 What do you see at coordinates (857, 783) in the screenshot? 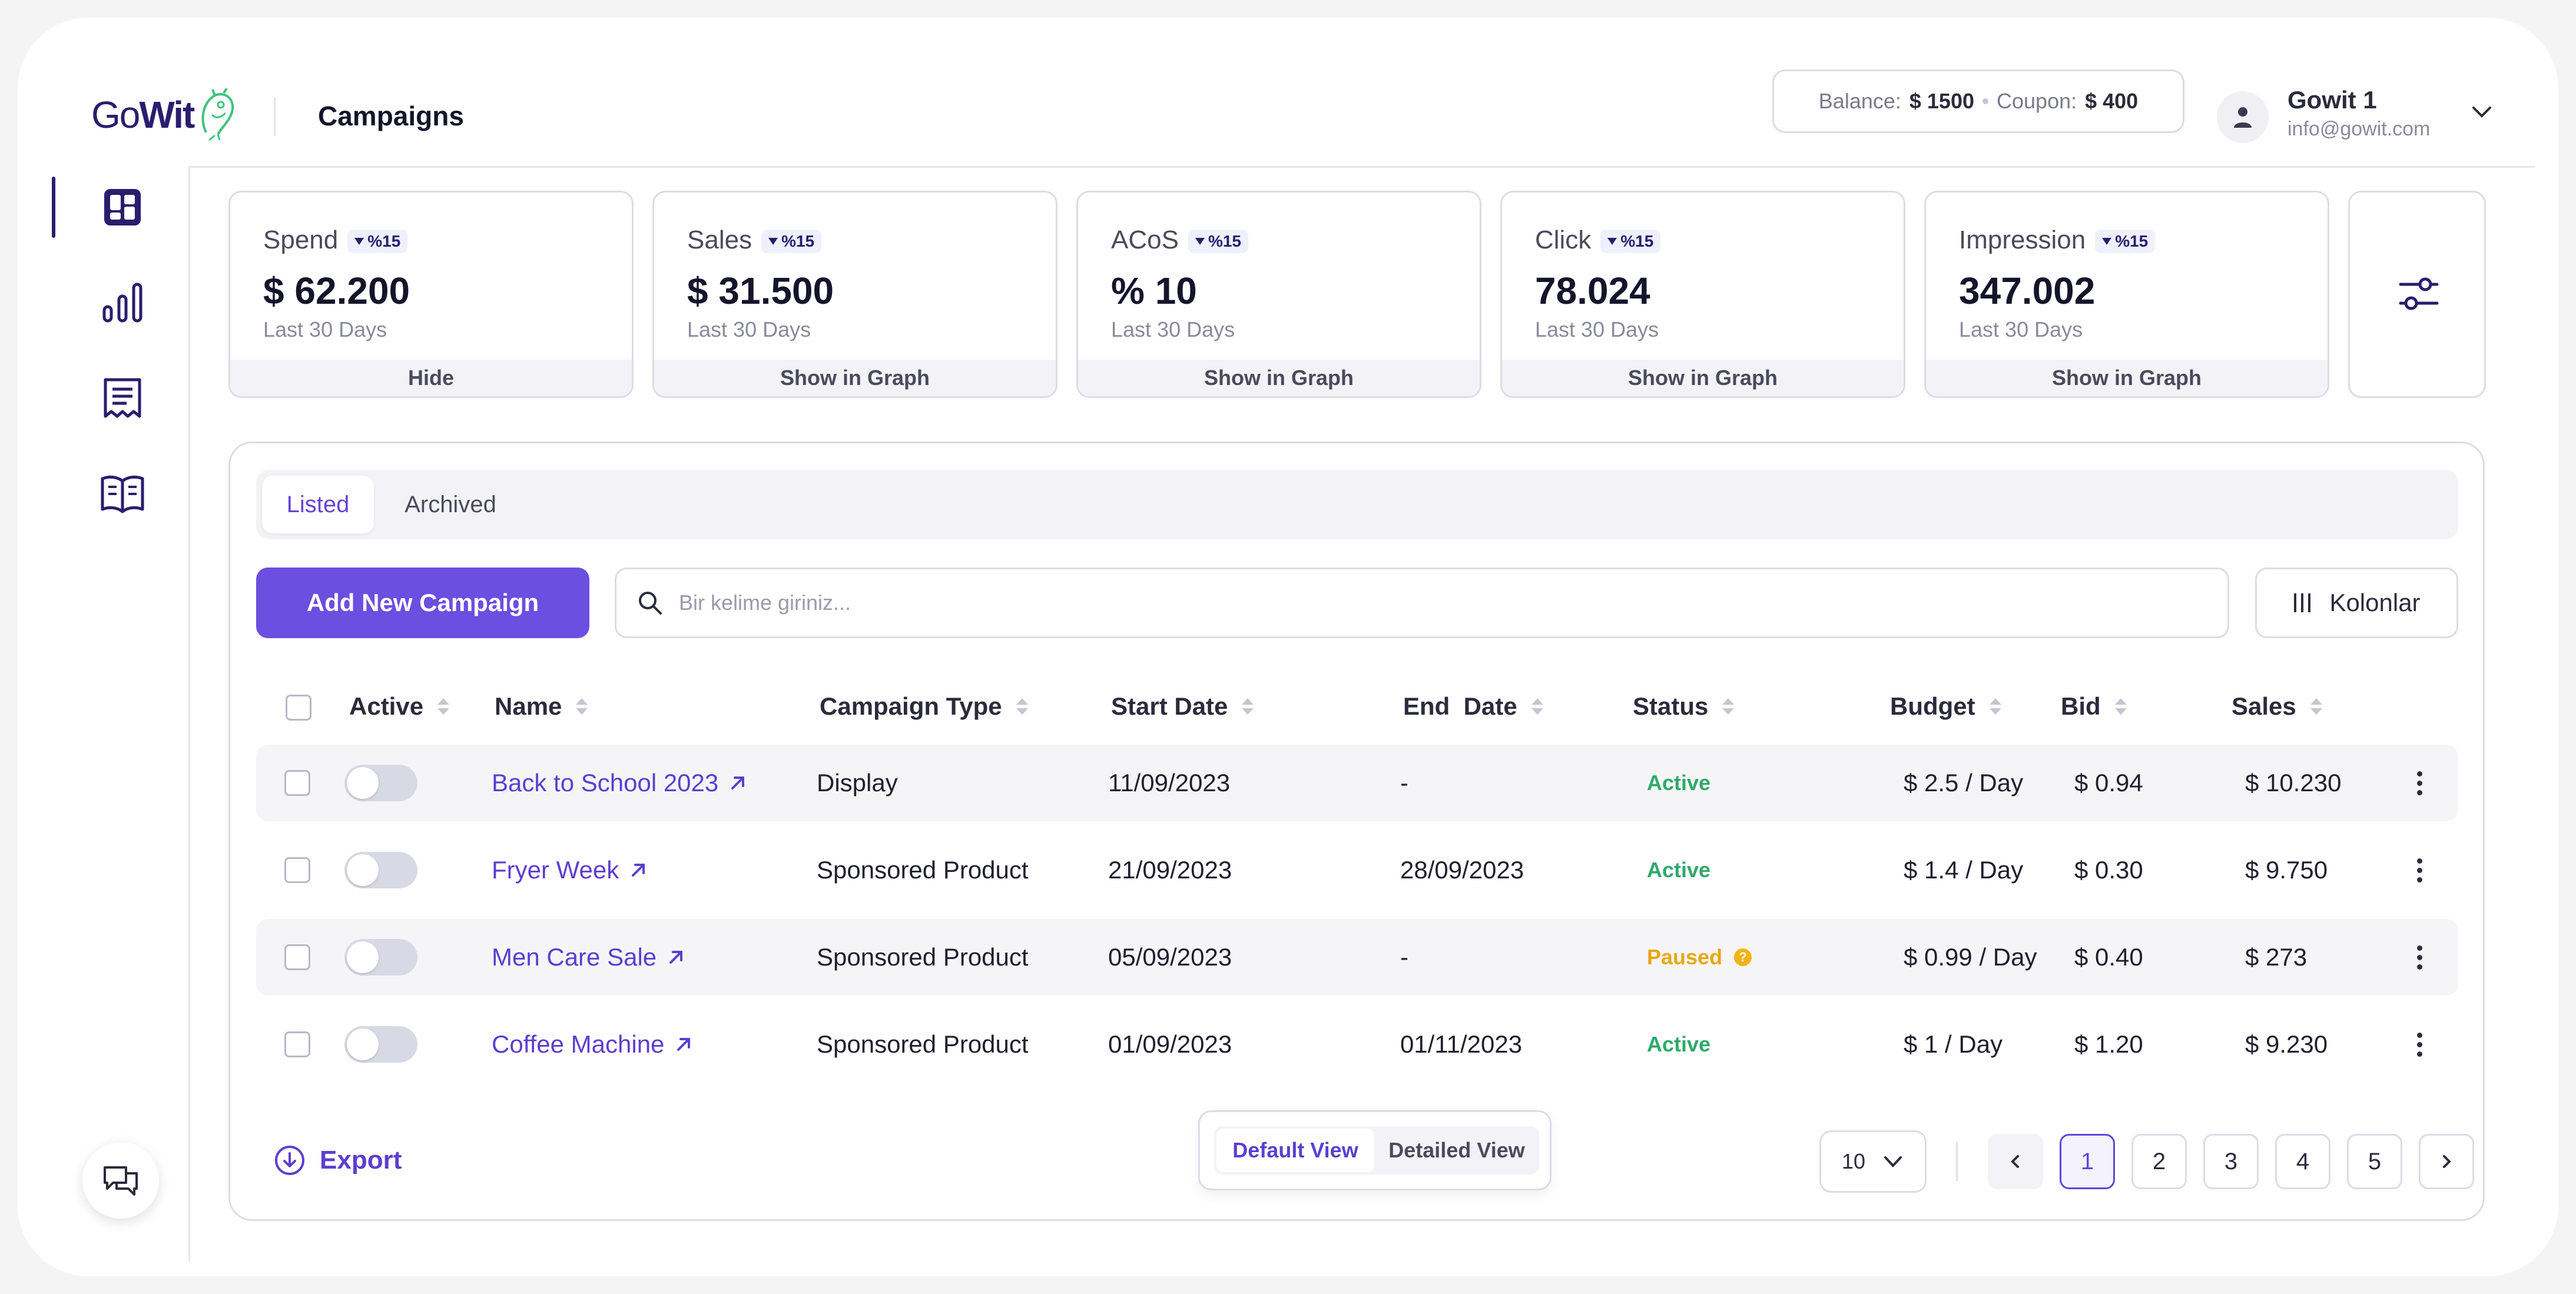
I see `campaign-type: Display` at bounding box center [857, 783].